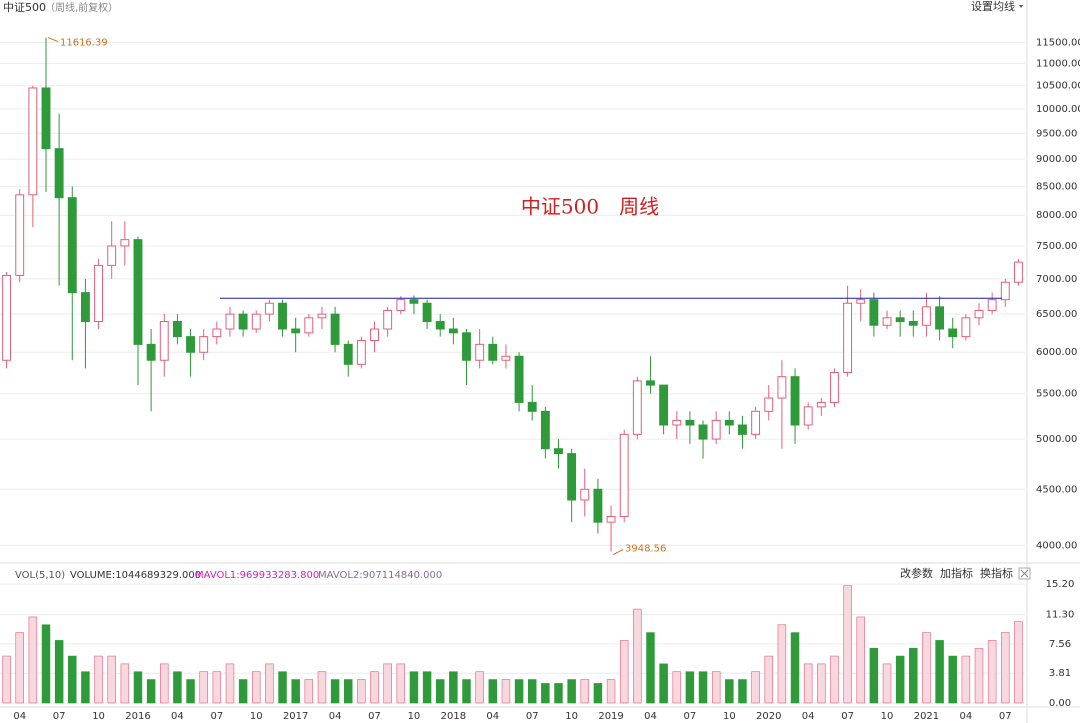 This screenshot has width=1080, height=723. What do you see at coordinates (916, 573) in the screenshot?
I see `indicator-button: 改参数` at bounding box center [916, 573].